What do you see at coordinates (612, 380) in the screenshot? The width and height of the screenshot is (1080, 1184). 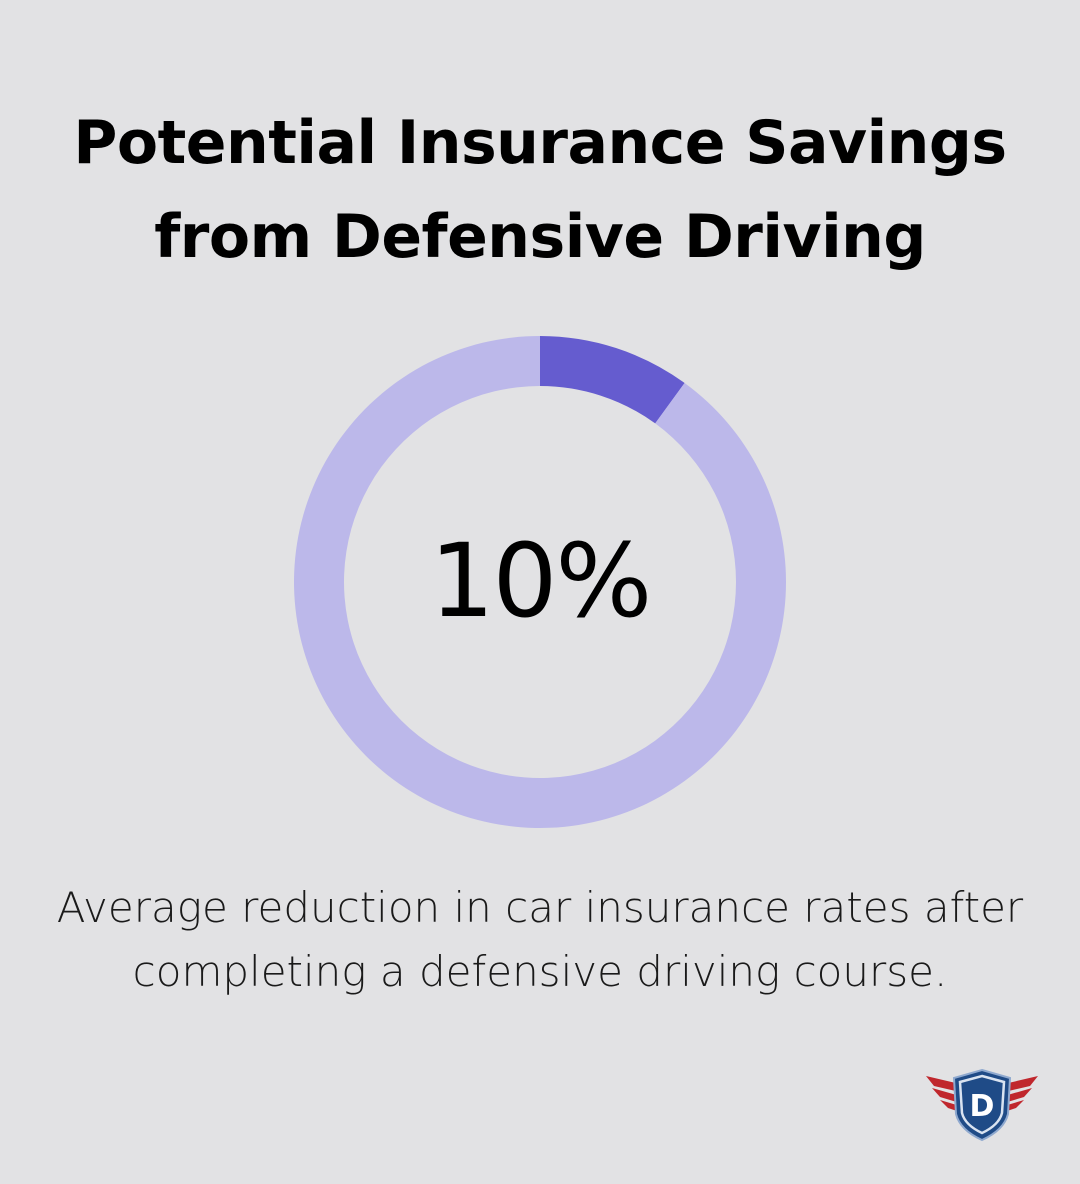 I see `donut-slice-highlight` at bounding box center [612, 380].